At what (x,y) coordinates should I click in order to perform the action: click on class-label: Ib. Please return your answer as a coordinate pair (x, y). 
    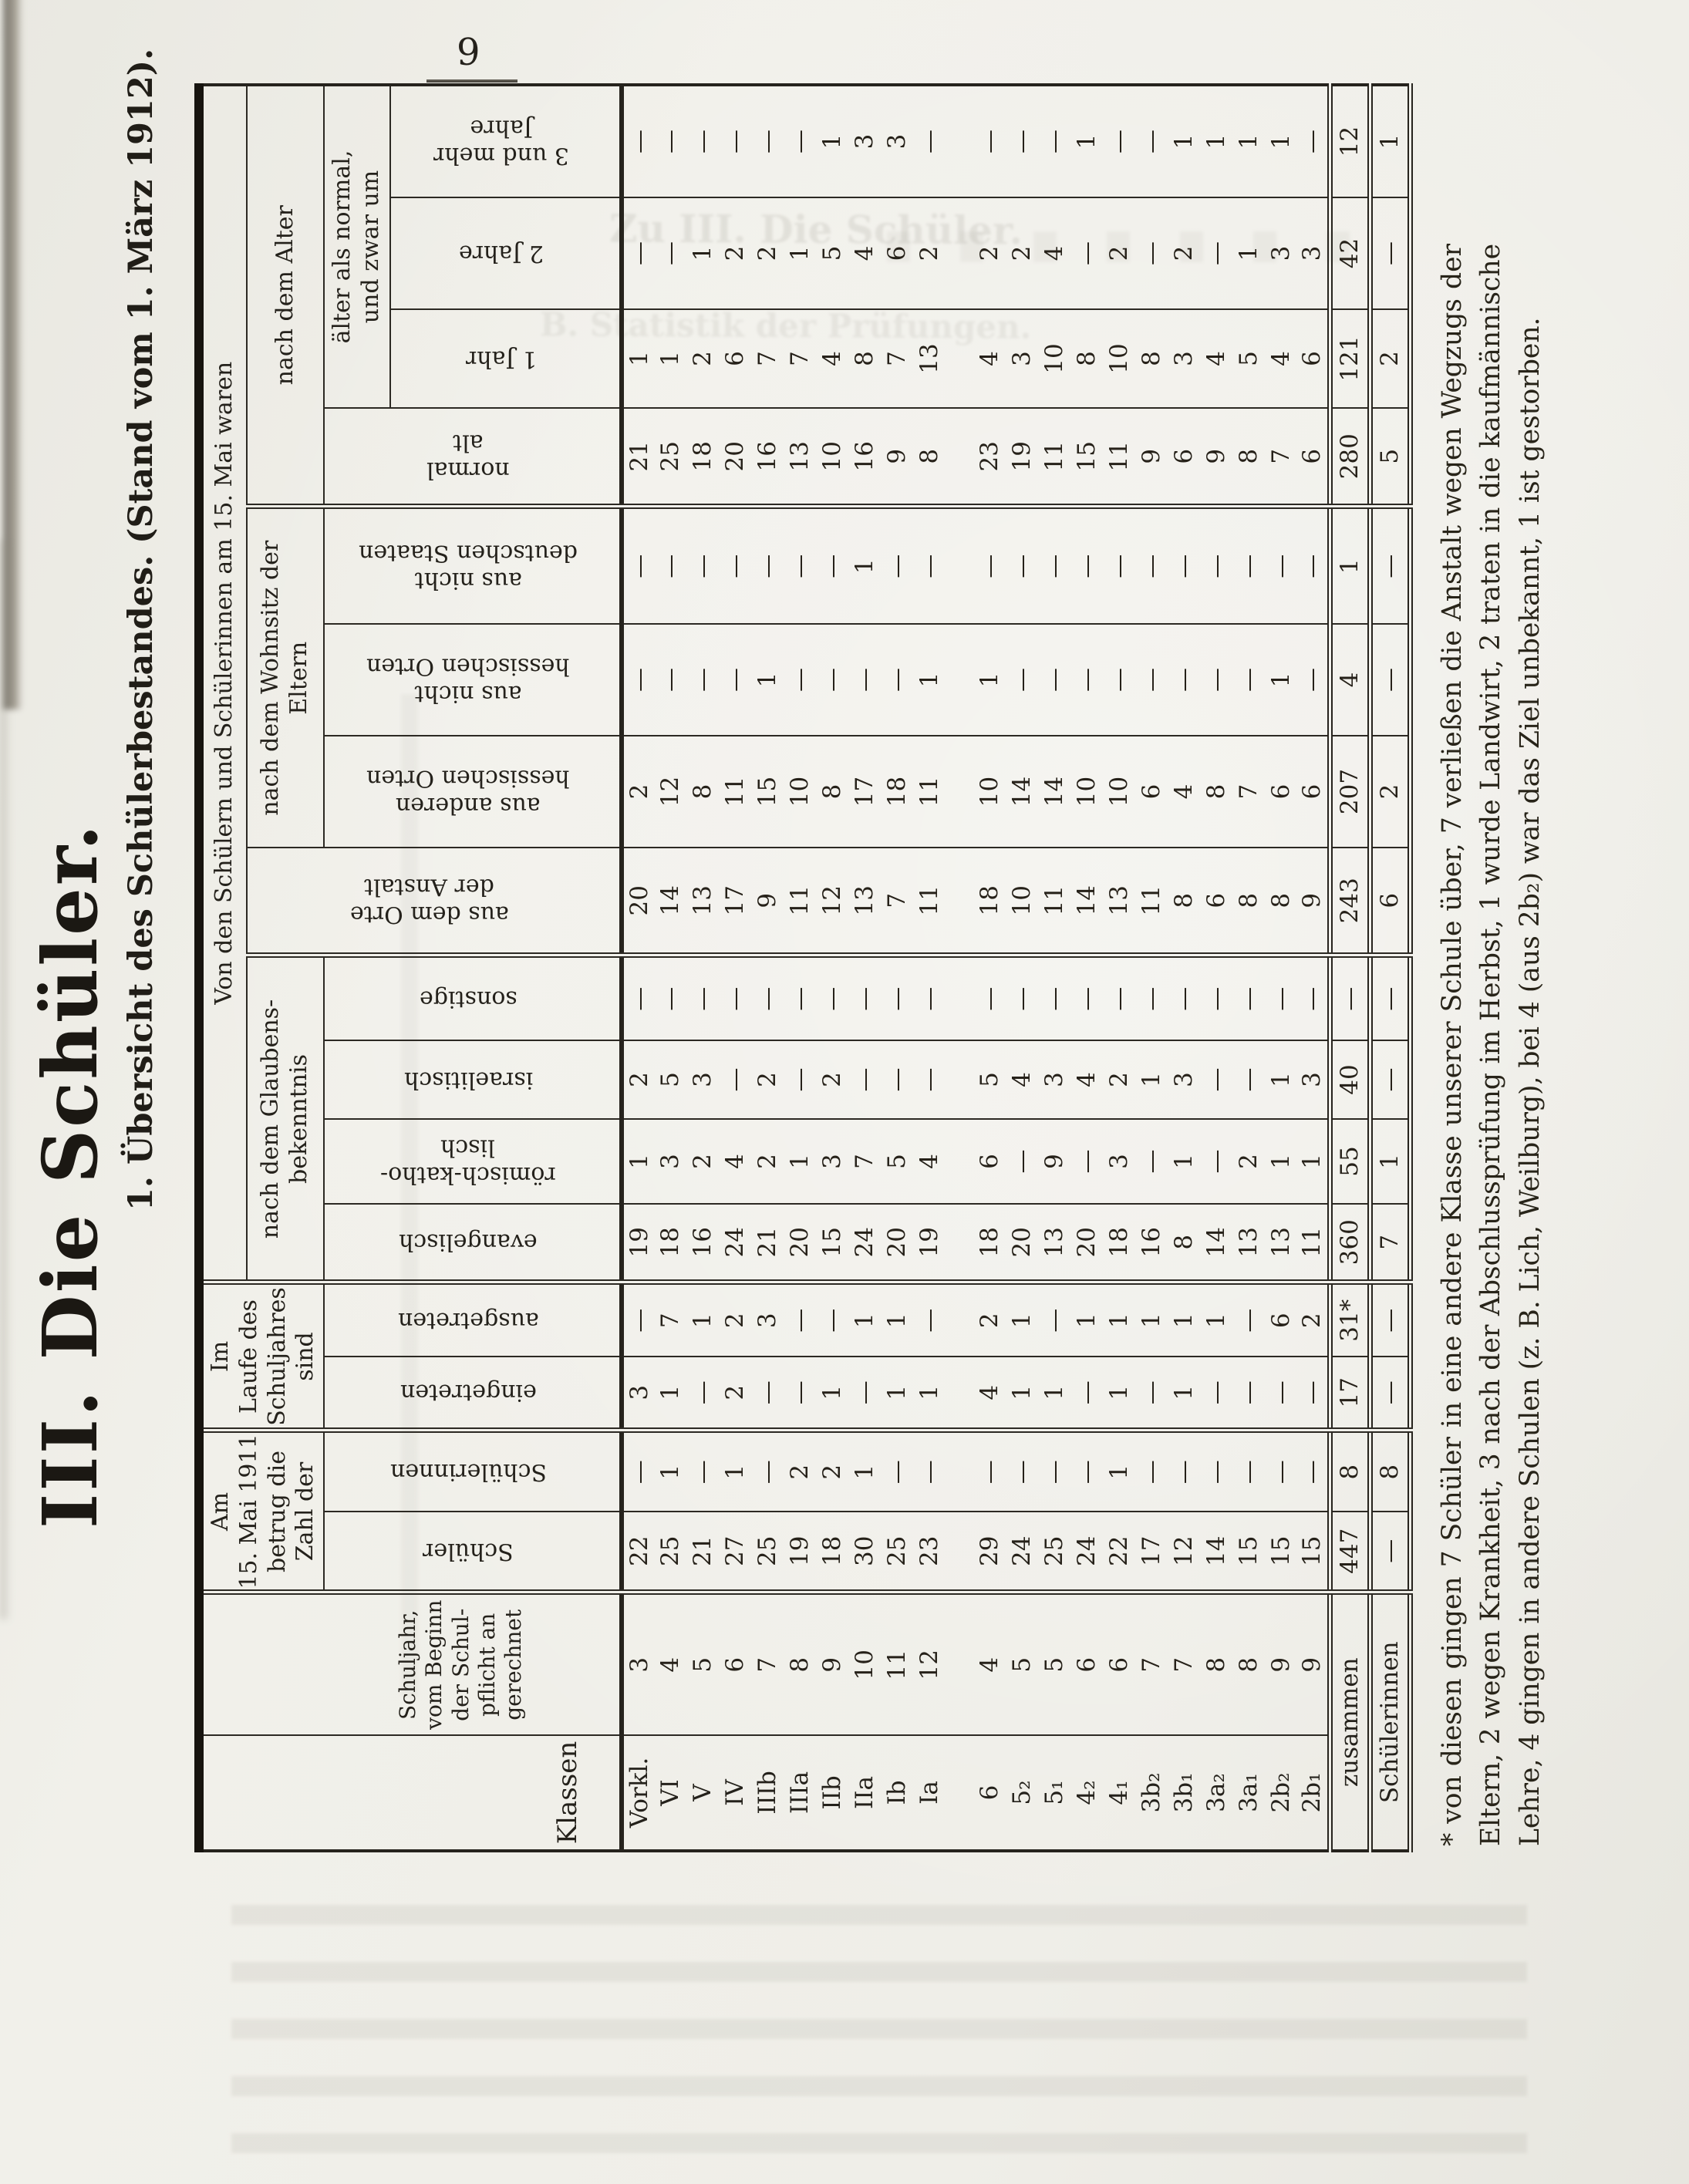
    Looking at the image, I should click on (897, 1793).